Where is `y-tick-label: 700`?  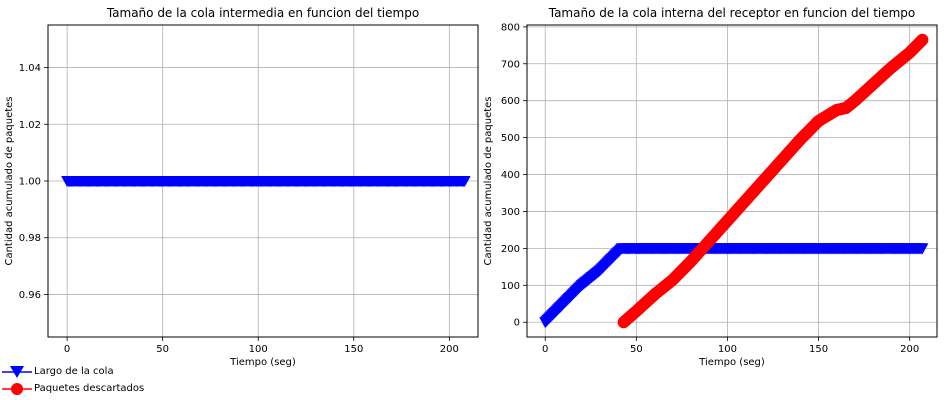
y-tick-label: 700 is located at coordinates (510, 64).